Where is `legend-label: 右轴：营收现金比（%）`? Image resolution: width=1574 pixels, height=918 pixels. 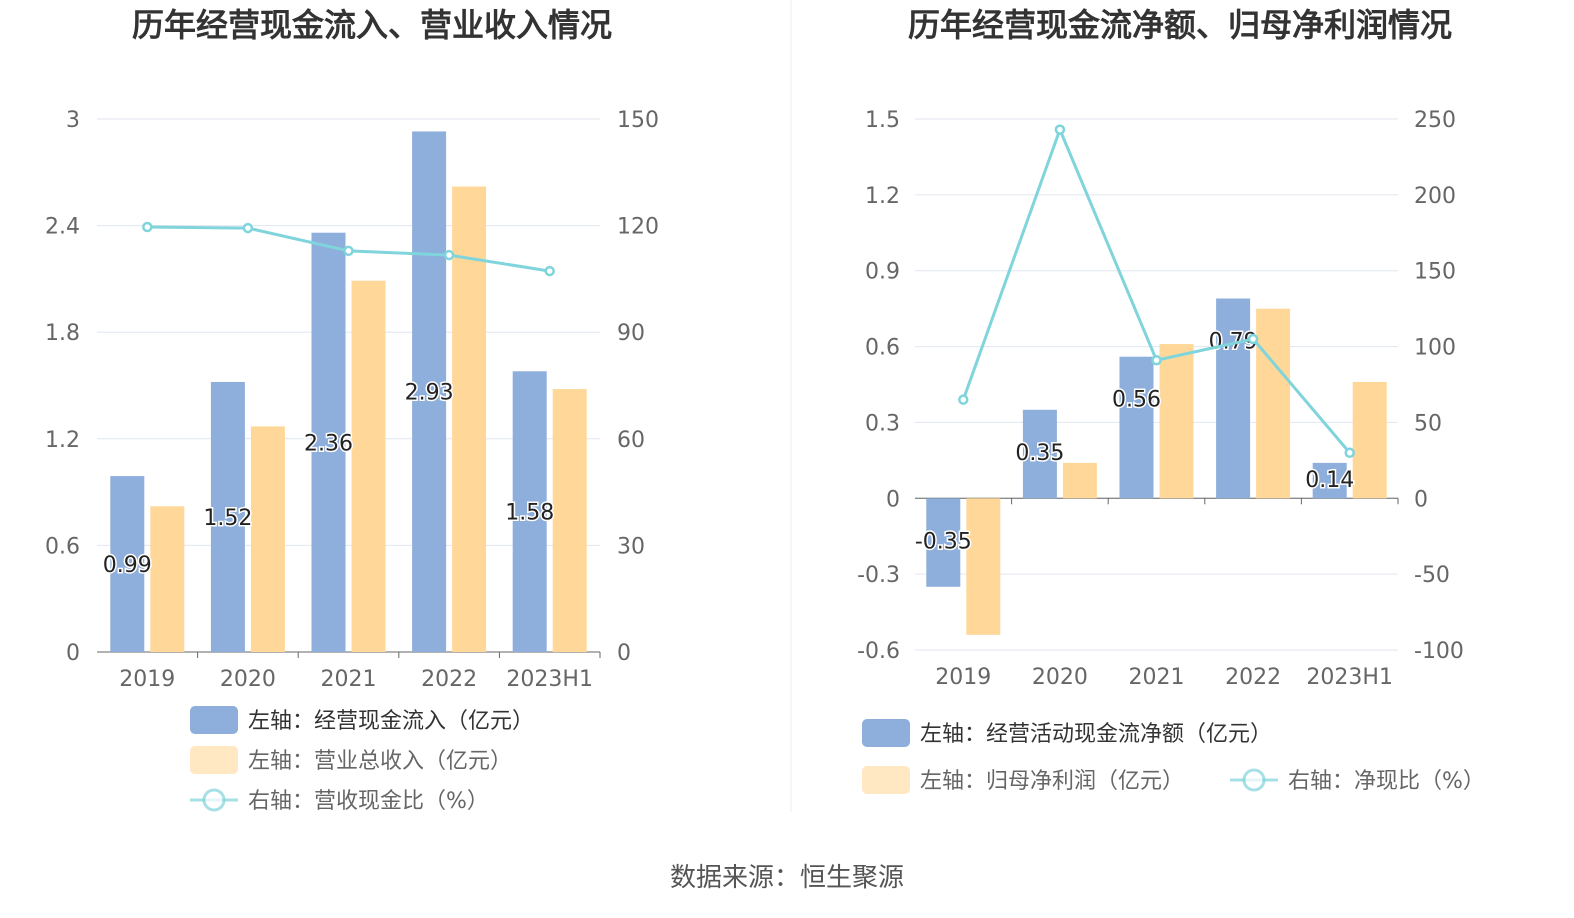
legend-label: 右轴：营收现金比（%） is located at coordinates (368, 801).